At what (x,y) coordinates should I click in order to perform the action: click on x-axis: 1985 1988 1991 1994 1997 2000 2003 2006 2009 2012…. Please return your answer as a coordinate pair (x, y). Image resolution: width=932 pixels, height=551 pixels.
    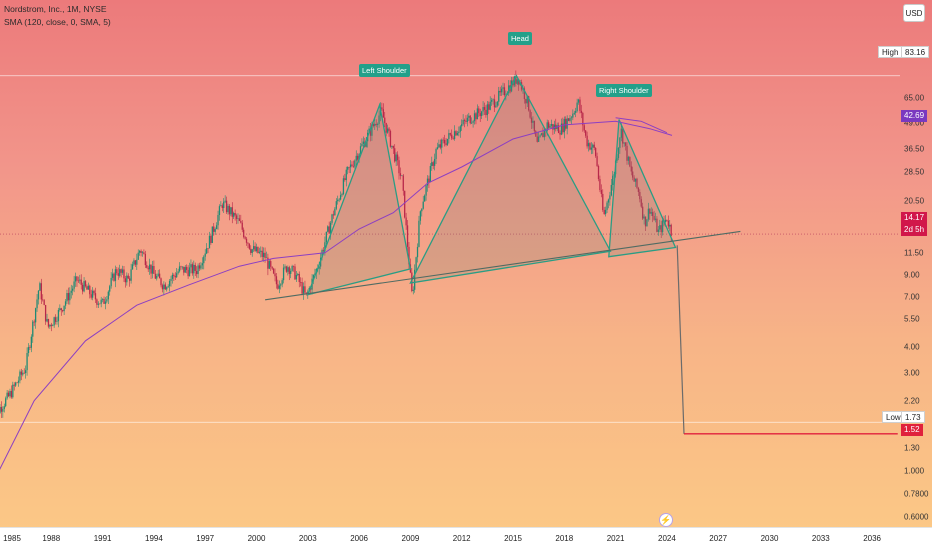
    Looking at the image, I should click on (466, 539).